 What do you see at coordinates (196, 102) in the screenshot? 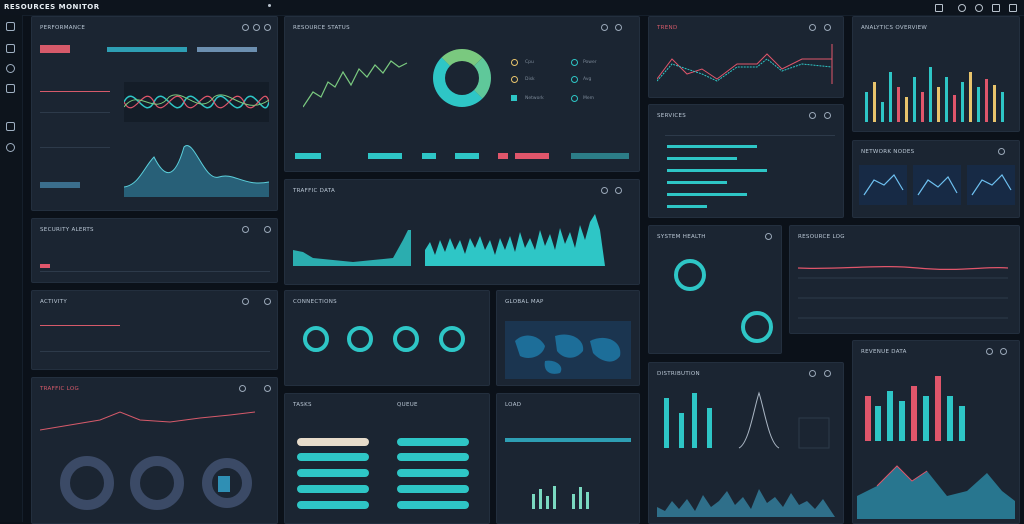
I see `wave-chart` at bounding box center [196, 102].